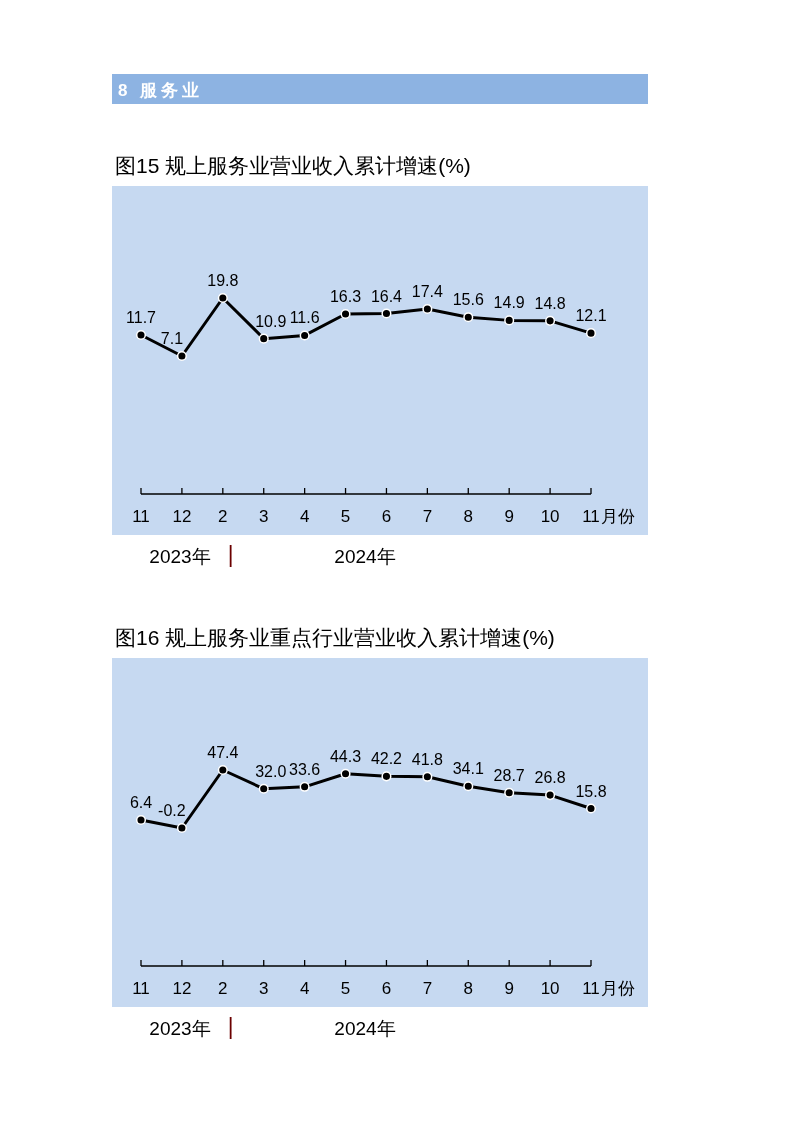  What do you see at coordinates (305, 769) in the screenshot?
I see `data-label: 33.6` at bounding box center [305, 769].